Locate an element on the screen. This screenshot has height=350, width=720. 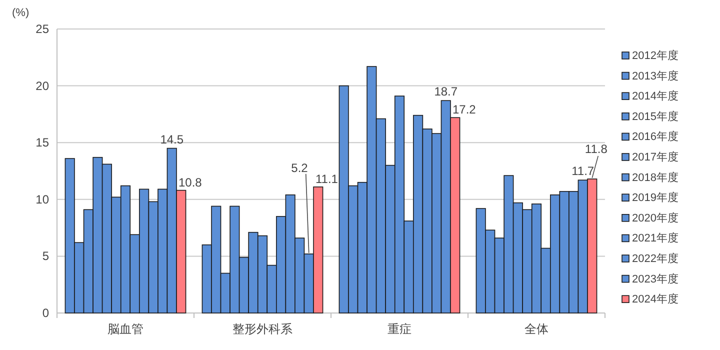
y-tick-label: 20 is located at coordinates (43, 85).